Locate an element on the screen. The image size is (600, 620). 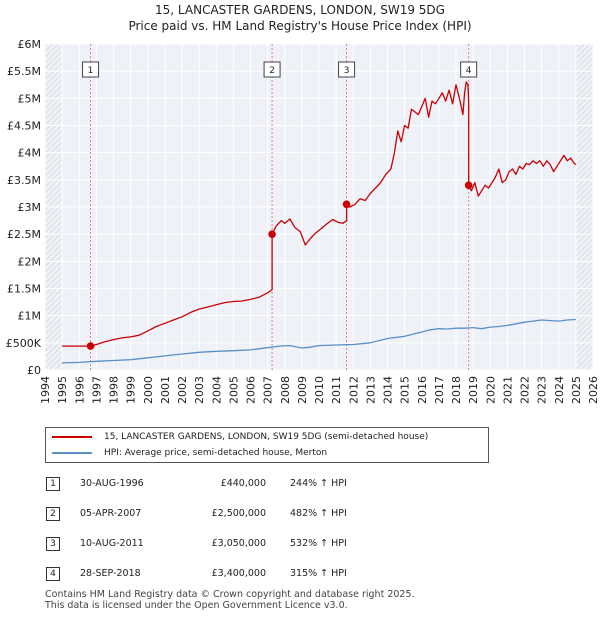
x-tick-label: 2007 is located at coordinates (268, 390).